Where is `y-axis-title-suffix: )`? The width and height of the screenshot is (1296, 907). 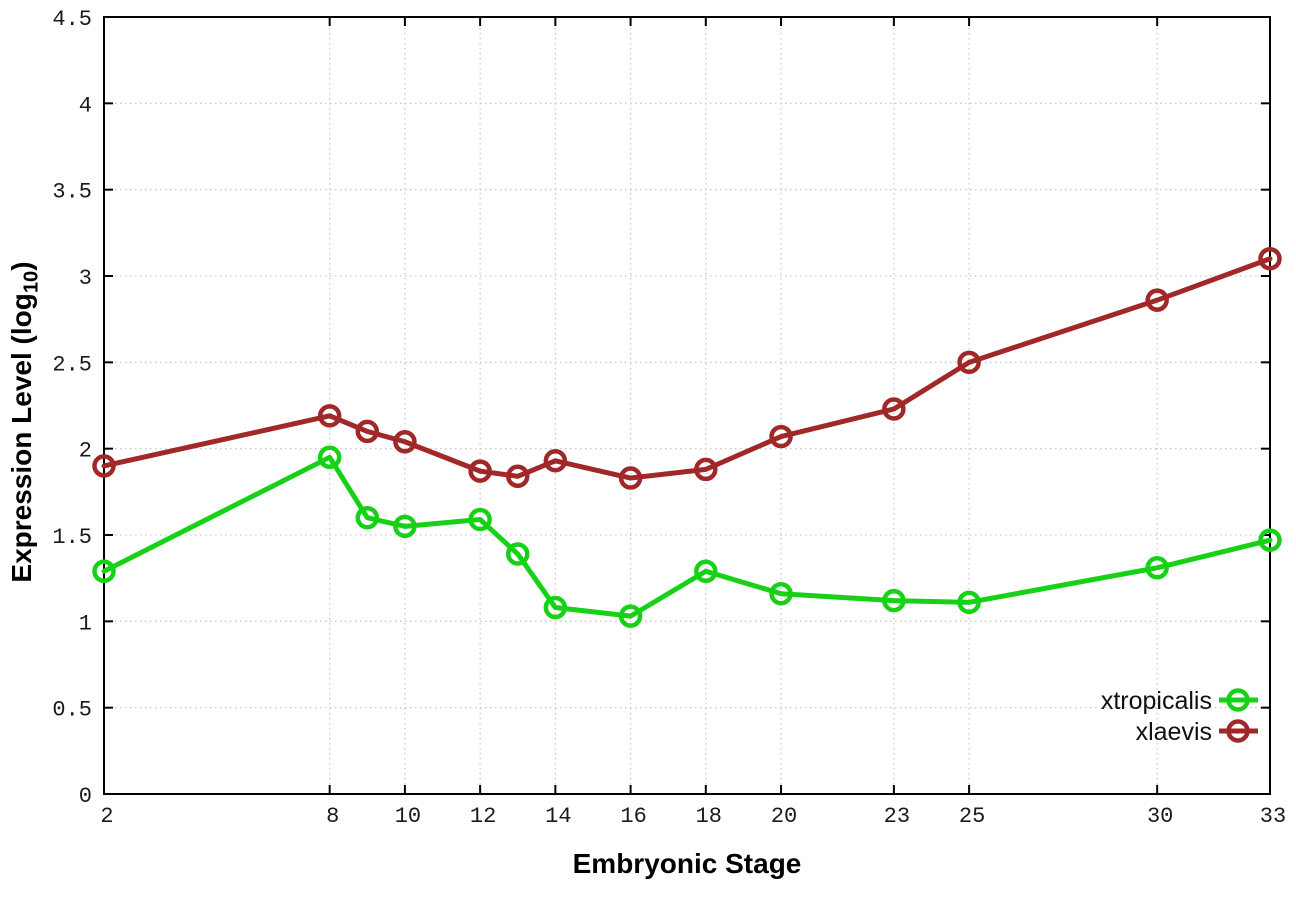
y-axis-title-suffix: ) is located at coordinates (21, 266).